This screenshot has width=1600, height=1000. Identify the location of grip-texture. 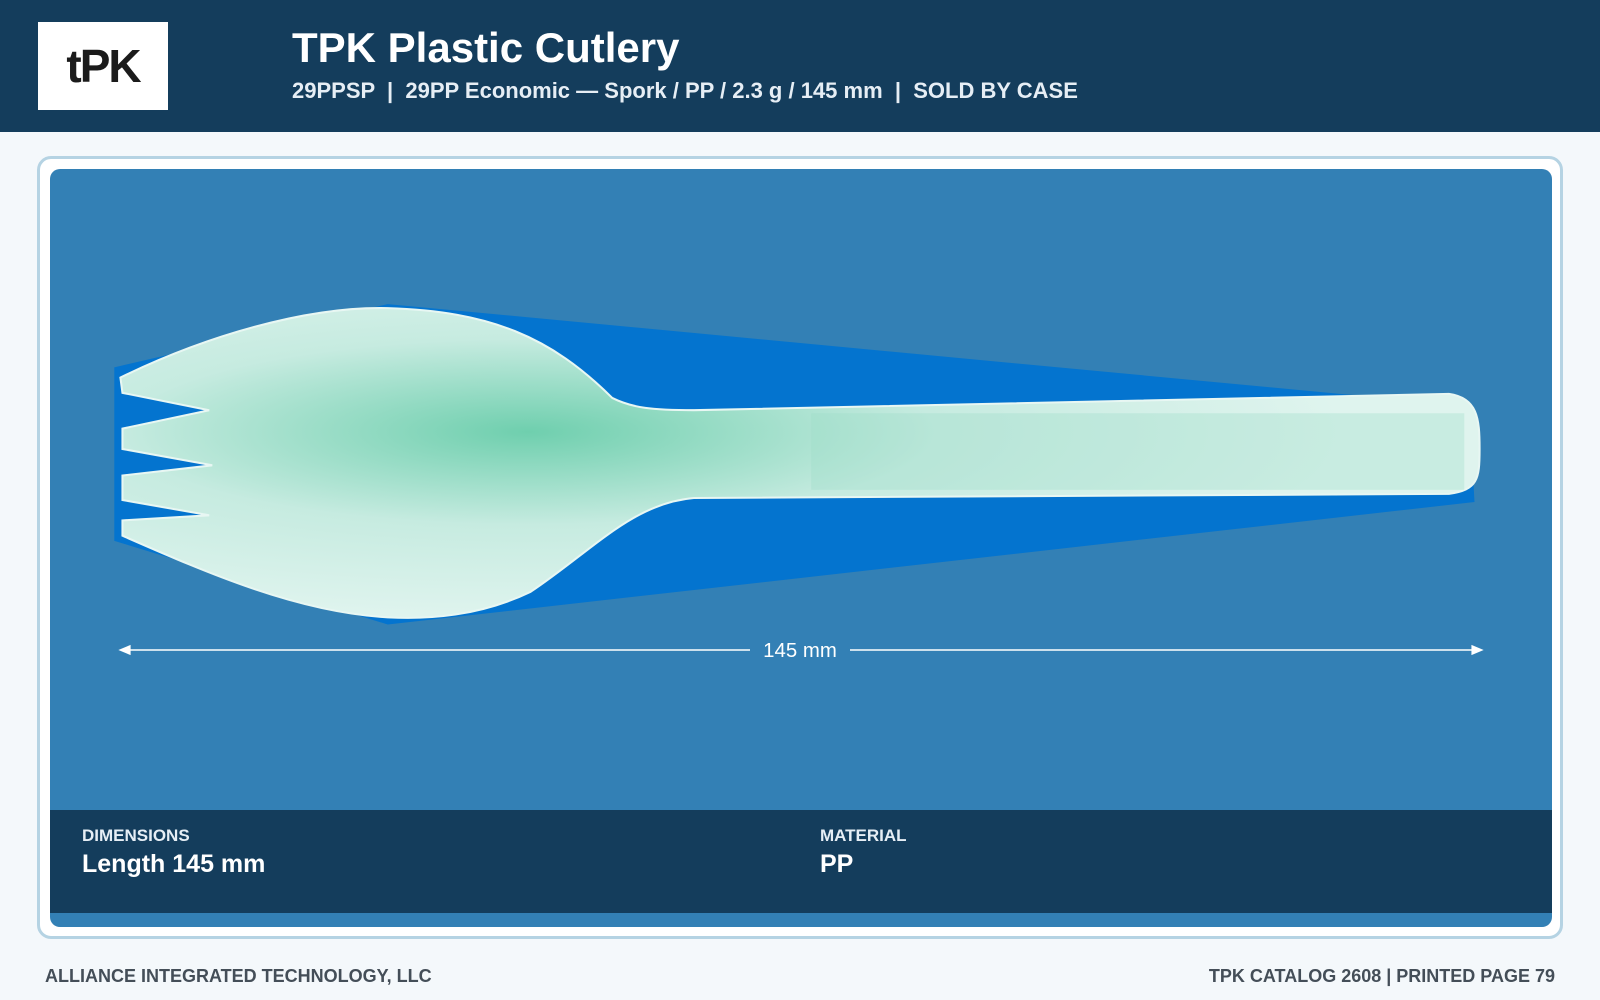
(1138, 451).